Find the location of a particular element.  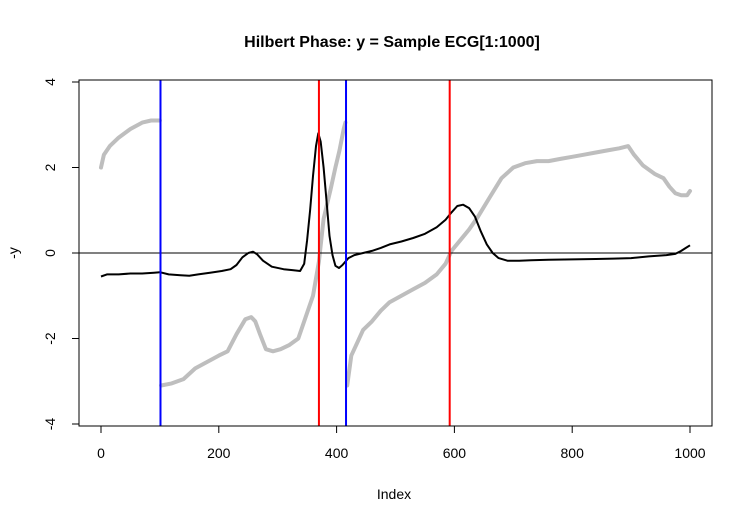

x-tick-label: 200 is located at coordinates (219, 453).